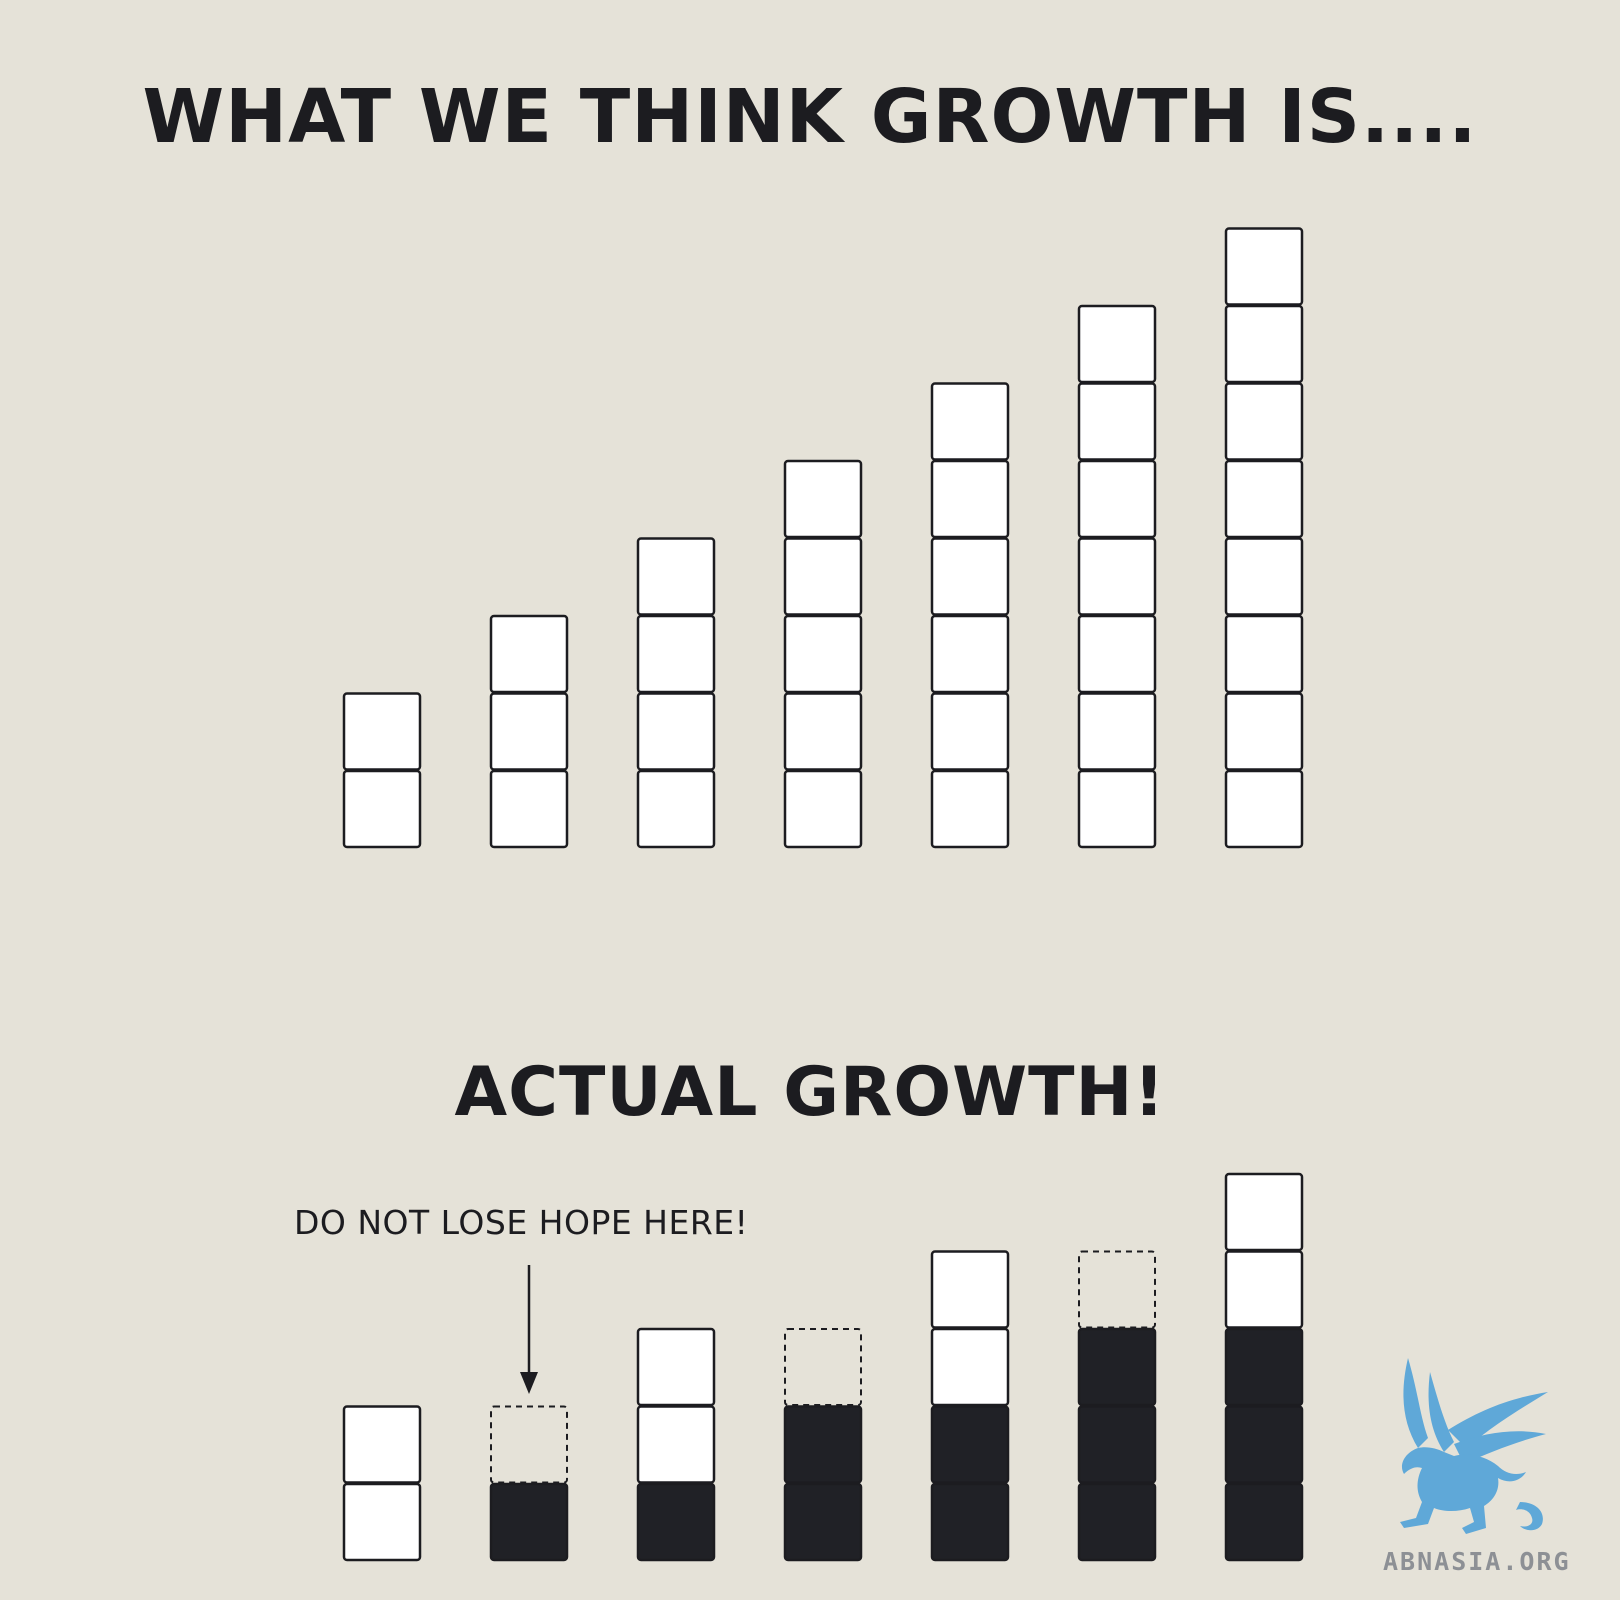  Describe the element at coordinates (810, 1092) in the screenshot. I see `title-actual-growth: ACTUAL GROWTH!` at that location.